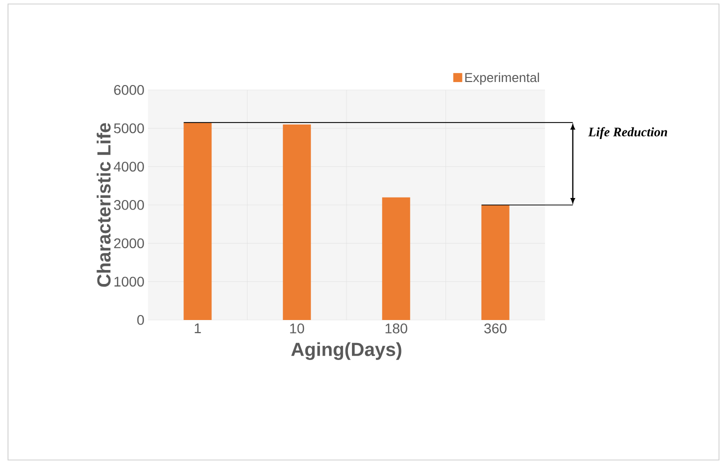  I want to click on x-tick-label: 360, so click(495, 328).